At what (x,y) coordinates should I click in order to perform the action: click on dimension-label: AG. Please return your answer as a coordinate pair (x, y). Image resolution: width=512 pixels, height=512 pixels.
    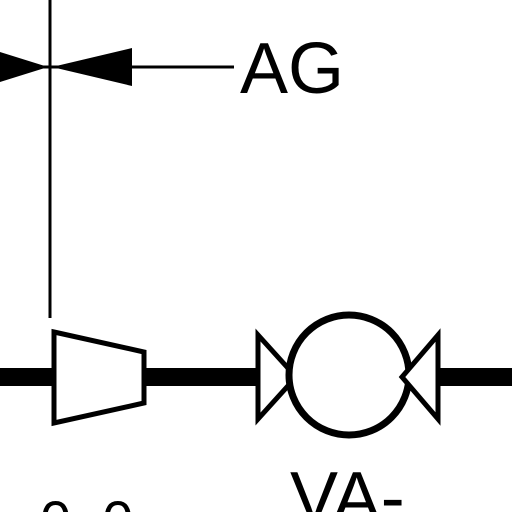
    Looking at the image, I should click on (292, 69).